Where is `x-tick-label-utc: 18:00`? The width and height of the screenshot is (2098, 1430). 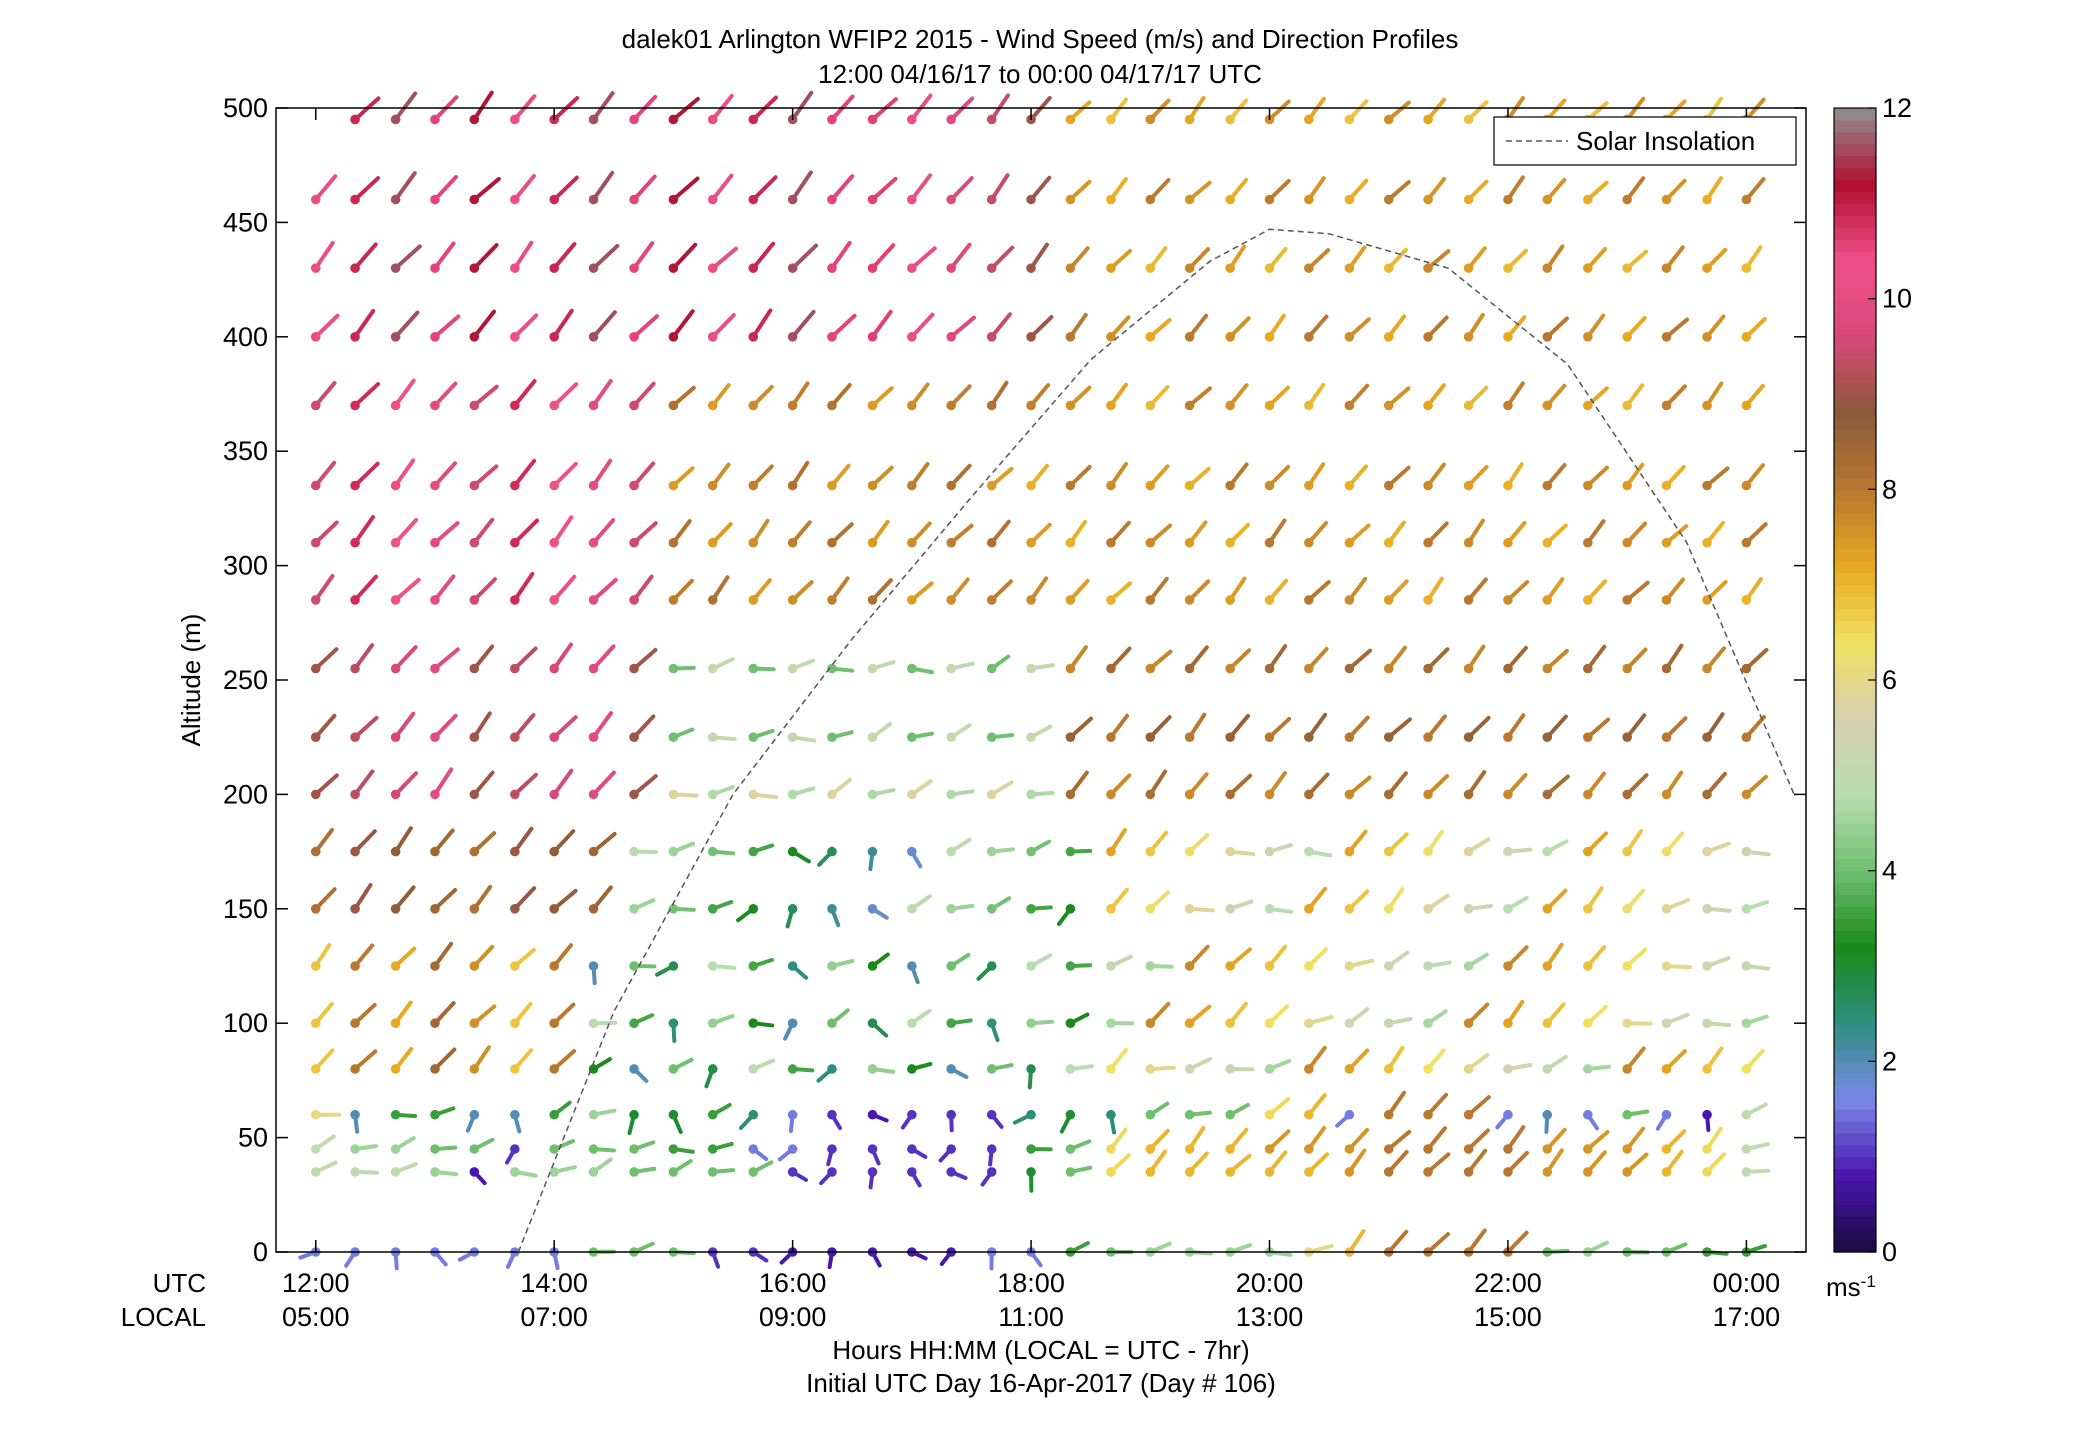 x-tick-label-utc: 18:00 is located at coordinates (1031, 1283).